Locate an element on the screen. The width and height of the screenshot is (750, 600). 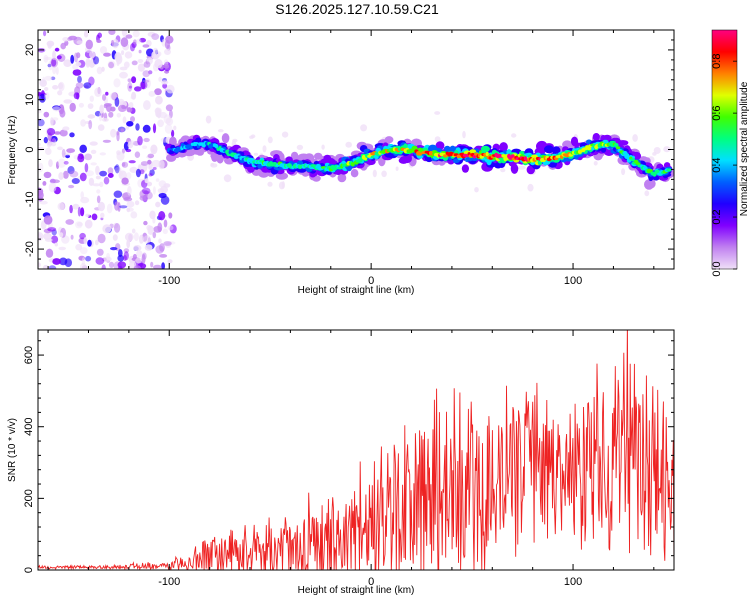
snr-y-axis-label: SNR (10 * v/v) is located at coordinates (12, 450).